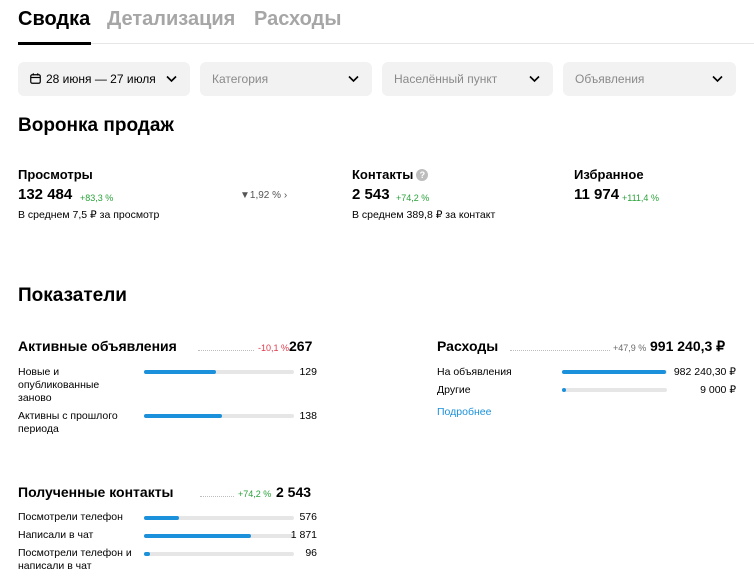 The height and width of the screenshot is (588, 754). I want to click on calendar-icon, so click(35, 78).